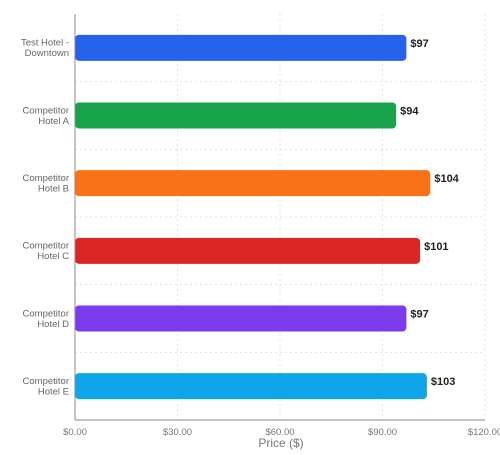 This screenshot has width=500, height=455. I want to click on category-label: Competitor Hotel B, so click(46, 184).